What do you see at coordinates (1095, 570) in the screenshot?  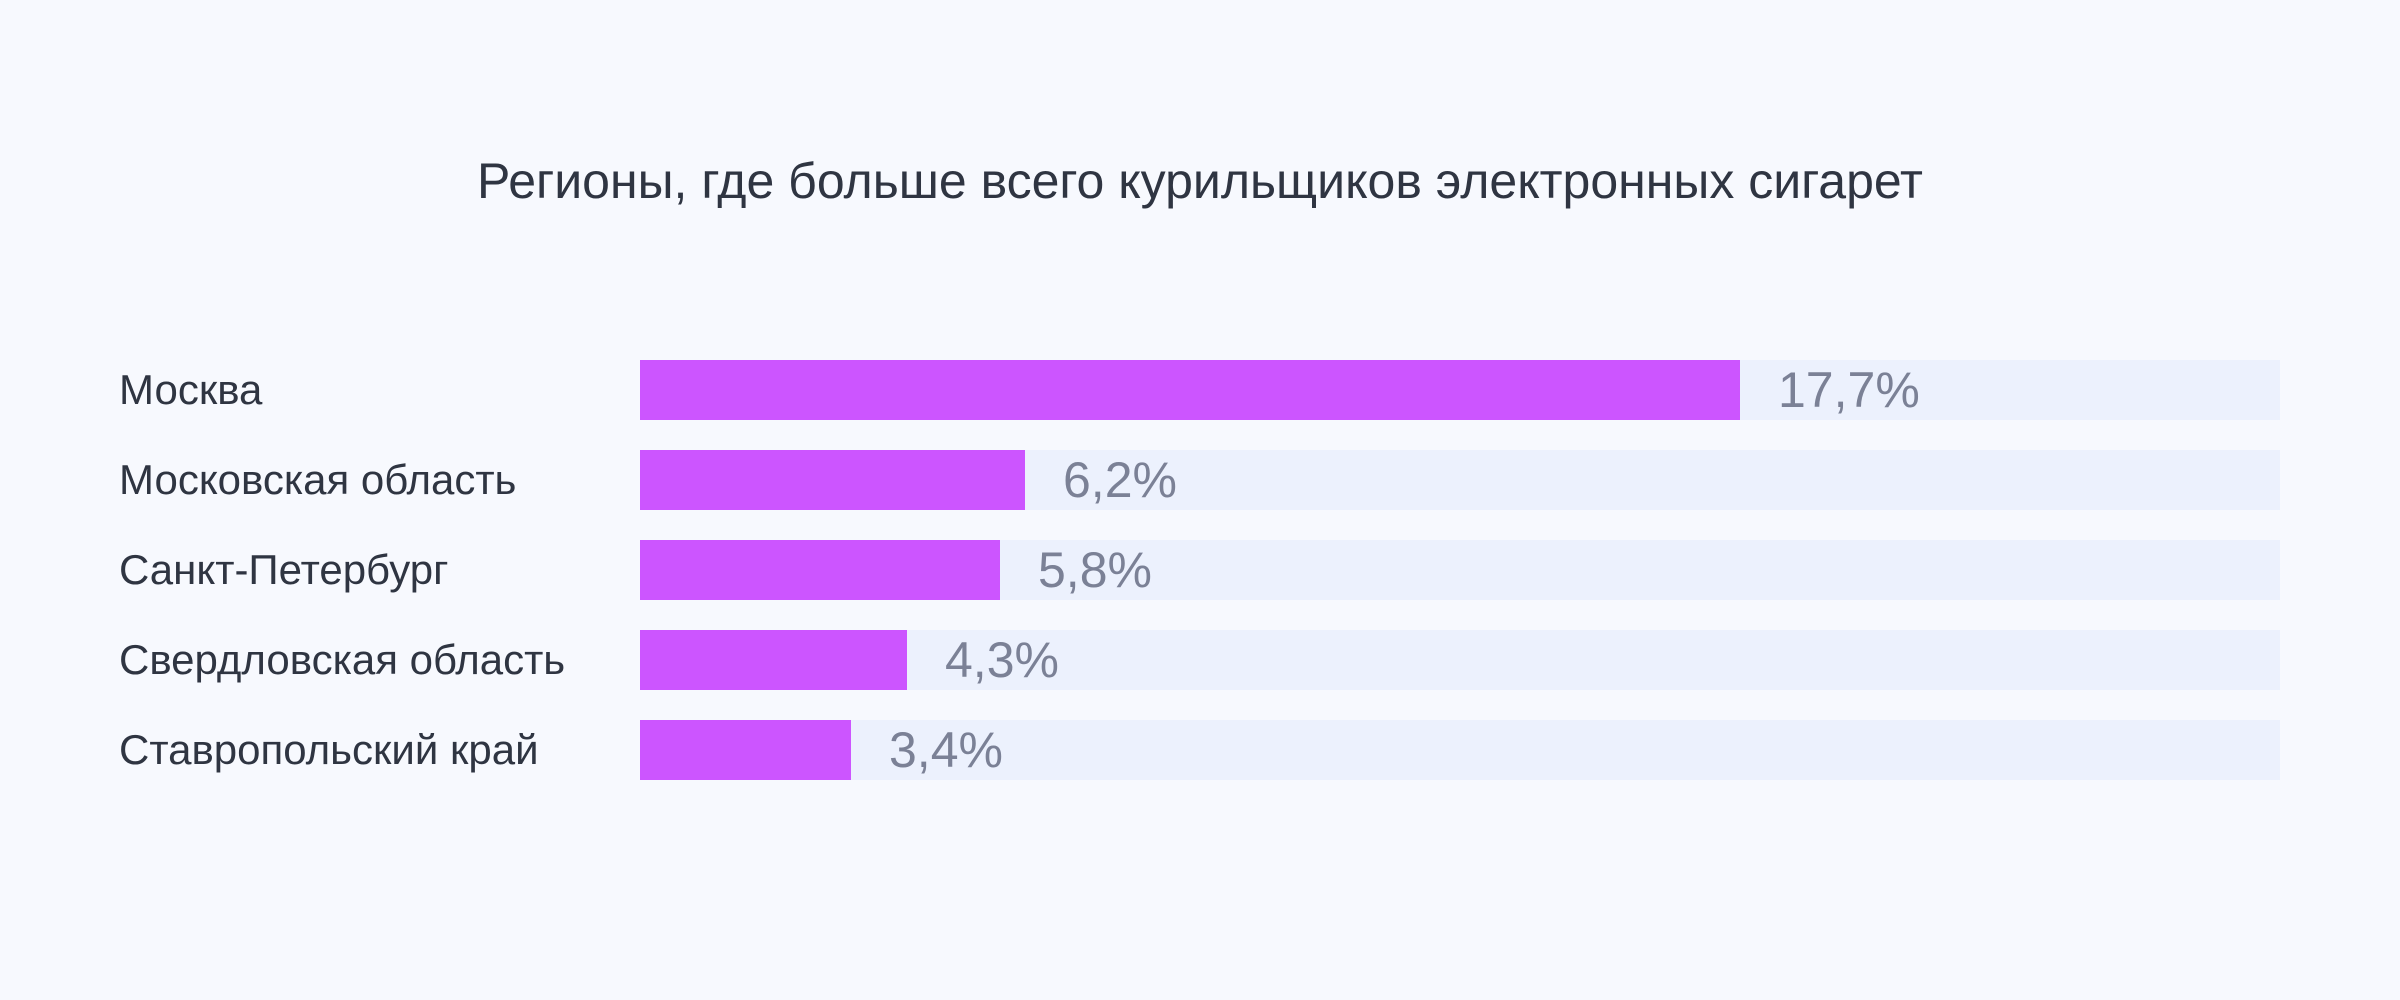 I see `value-label: 5,8%` at bounding box center [1095, 570].